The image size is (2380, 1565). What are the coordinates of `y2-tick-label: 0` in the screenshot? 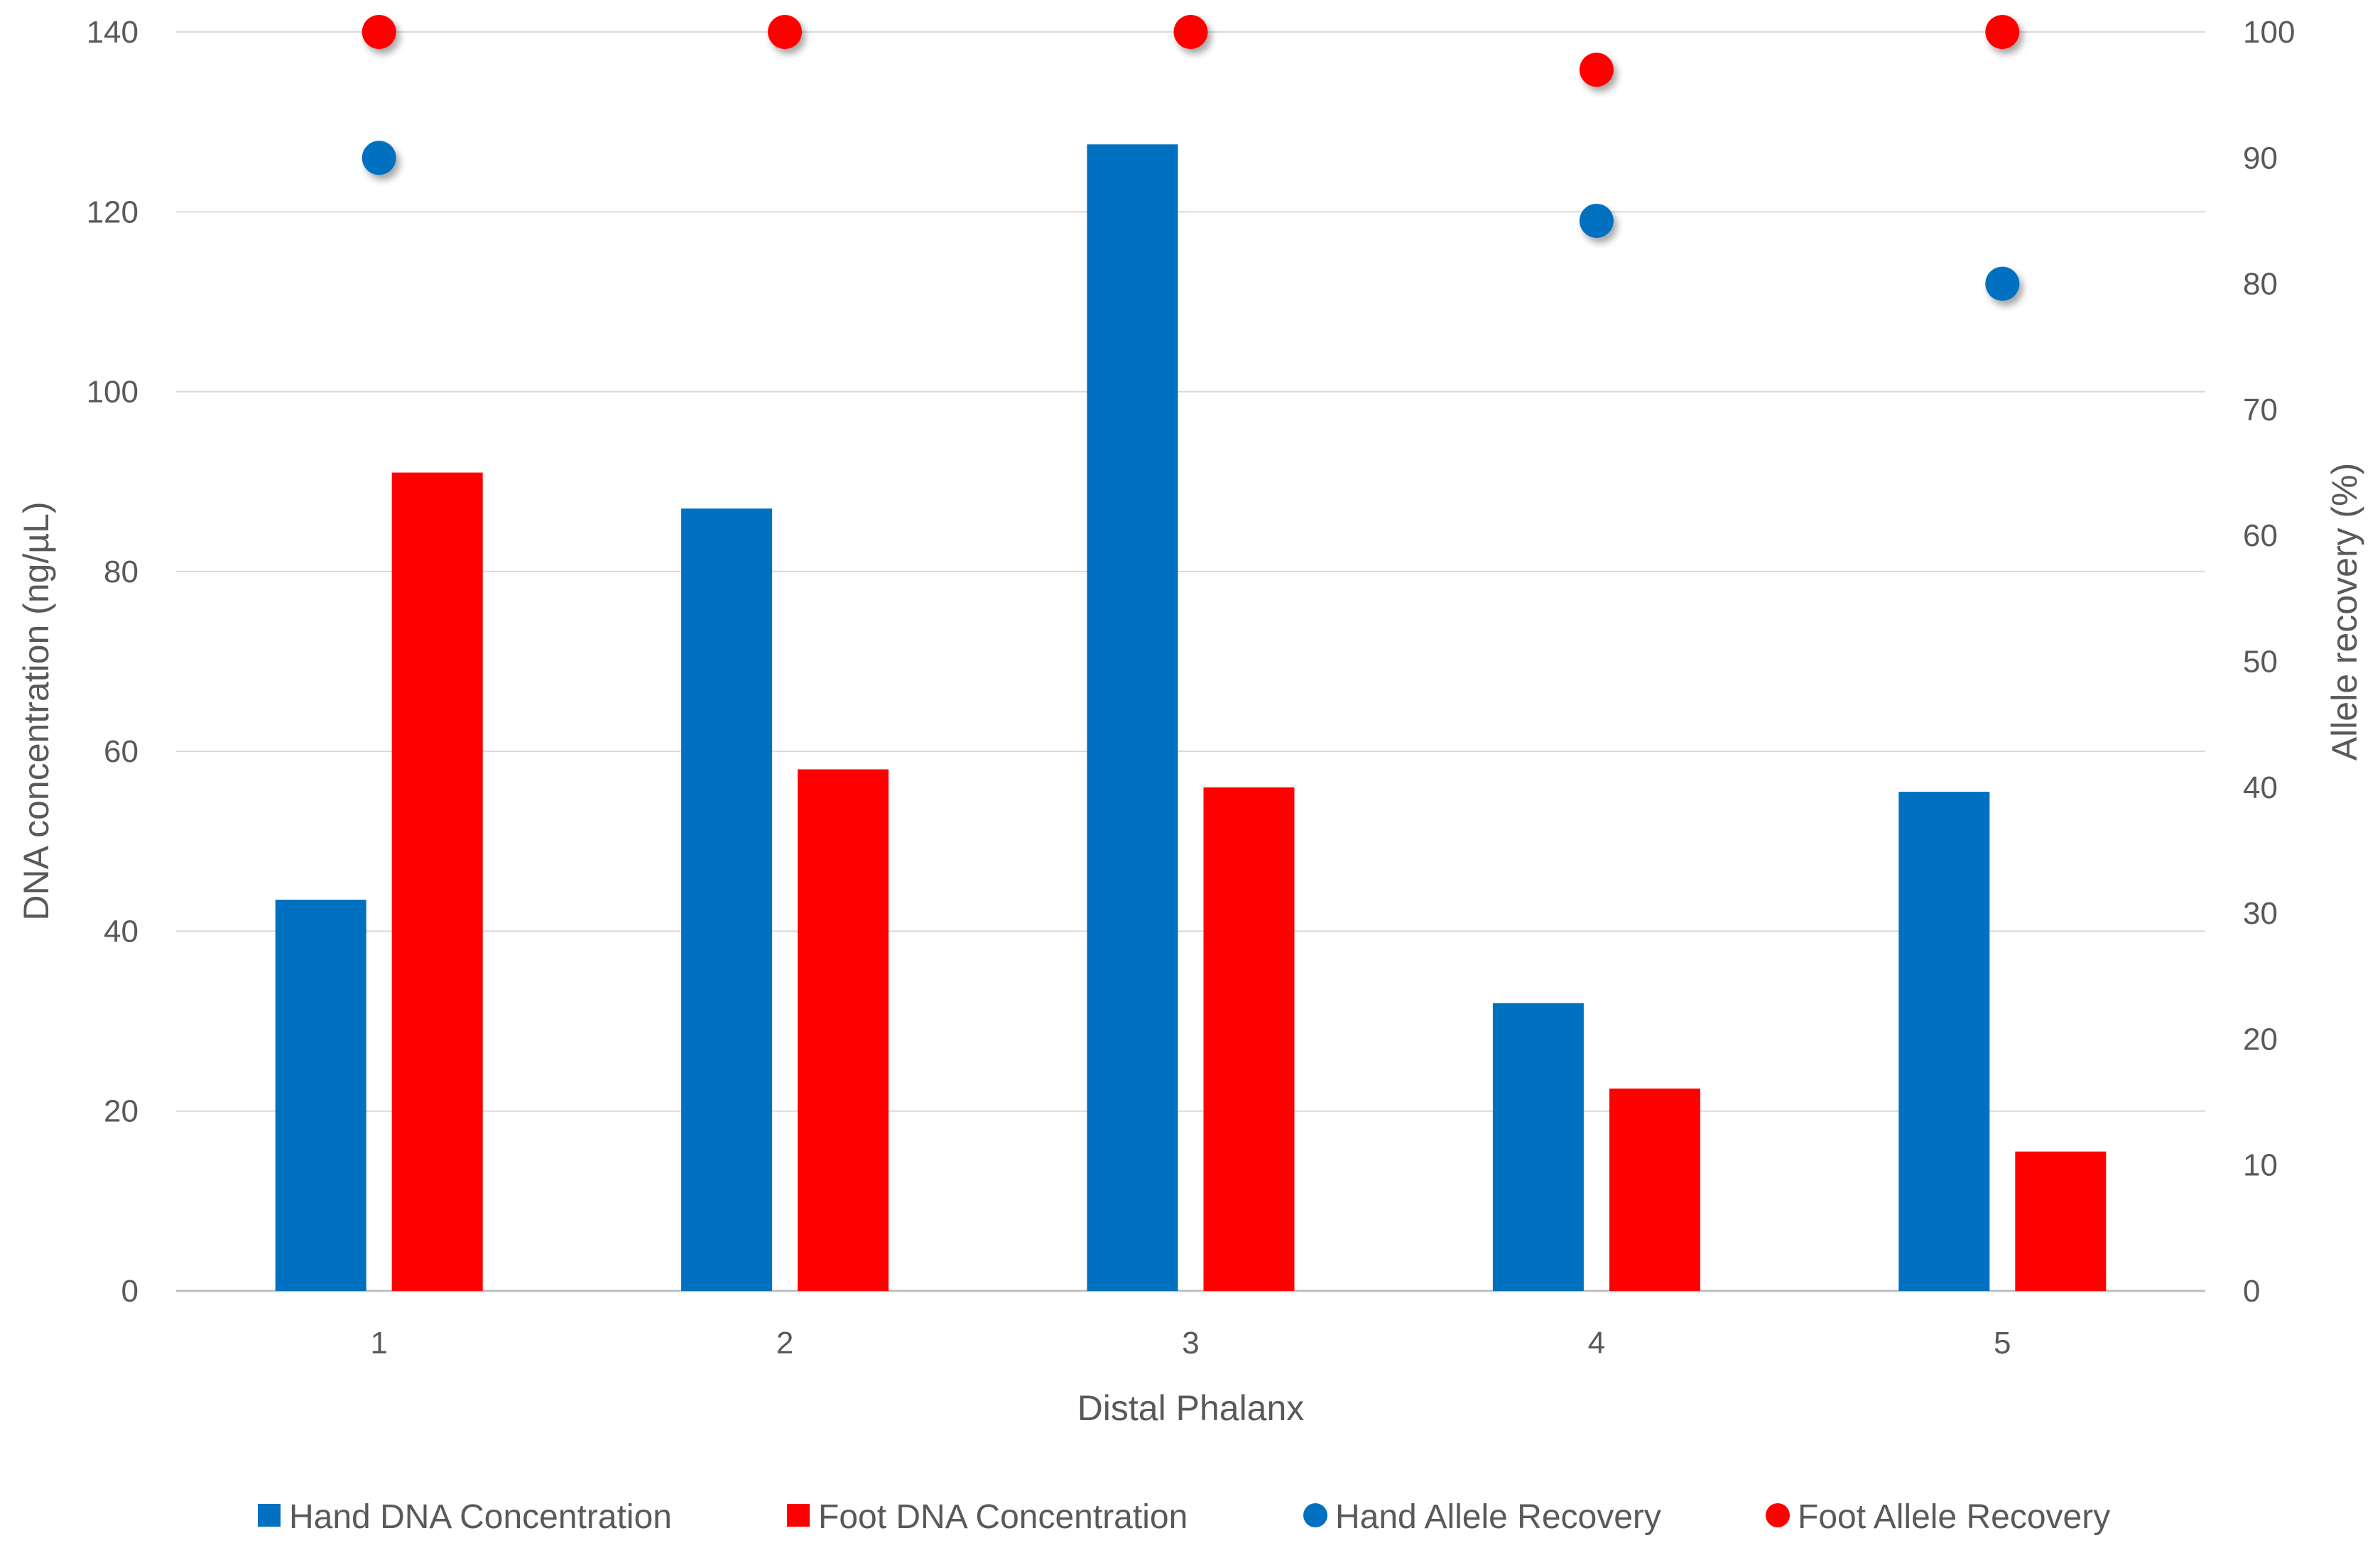 It's located at (2252, 1291).